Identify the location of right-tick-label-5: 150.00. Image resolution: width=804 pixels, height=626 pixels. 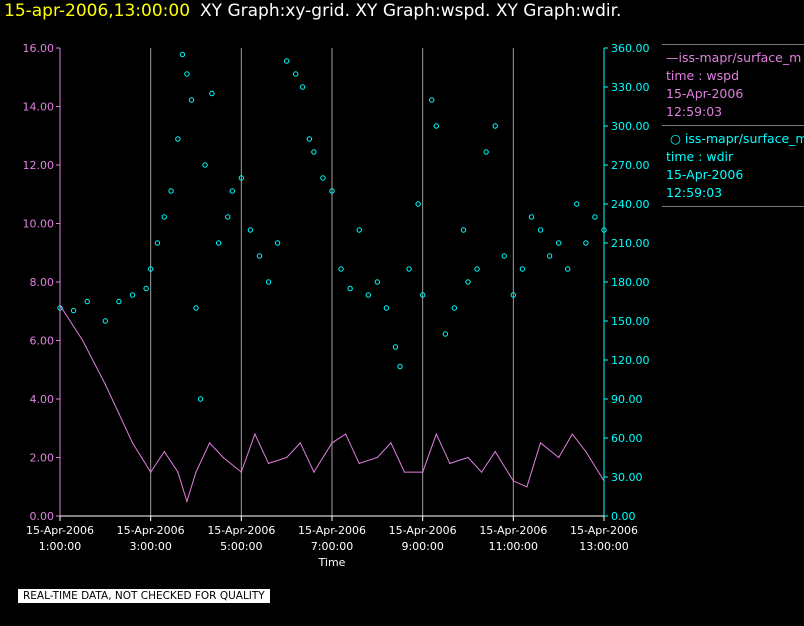
(630, 321).